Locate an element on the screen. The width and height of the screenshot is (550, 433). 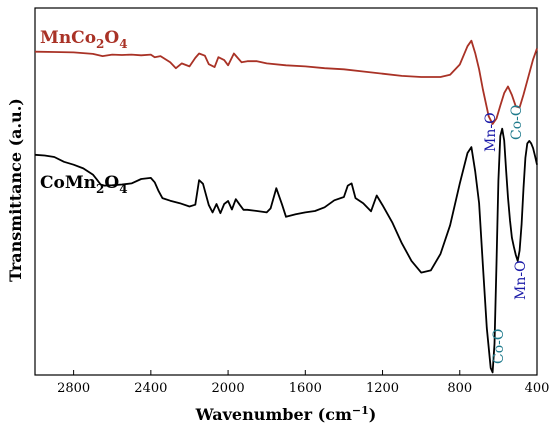
y-axis-label: Transmittance (a.u.) is located at coordinates (15, 190).